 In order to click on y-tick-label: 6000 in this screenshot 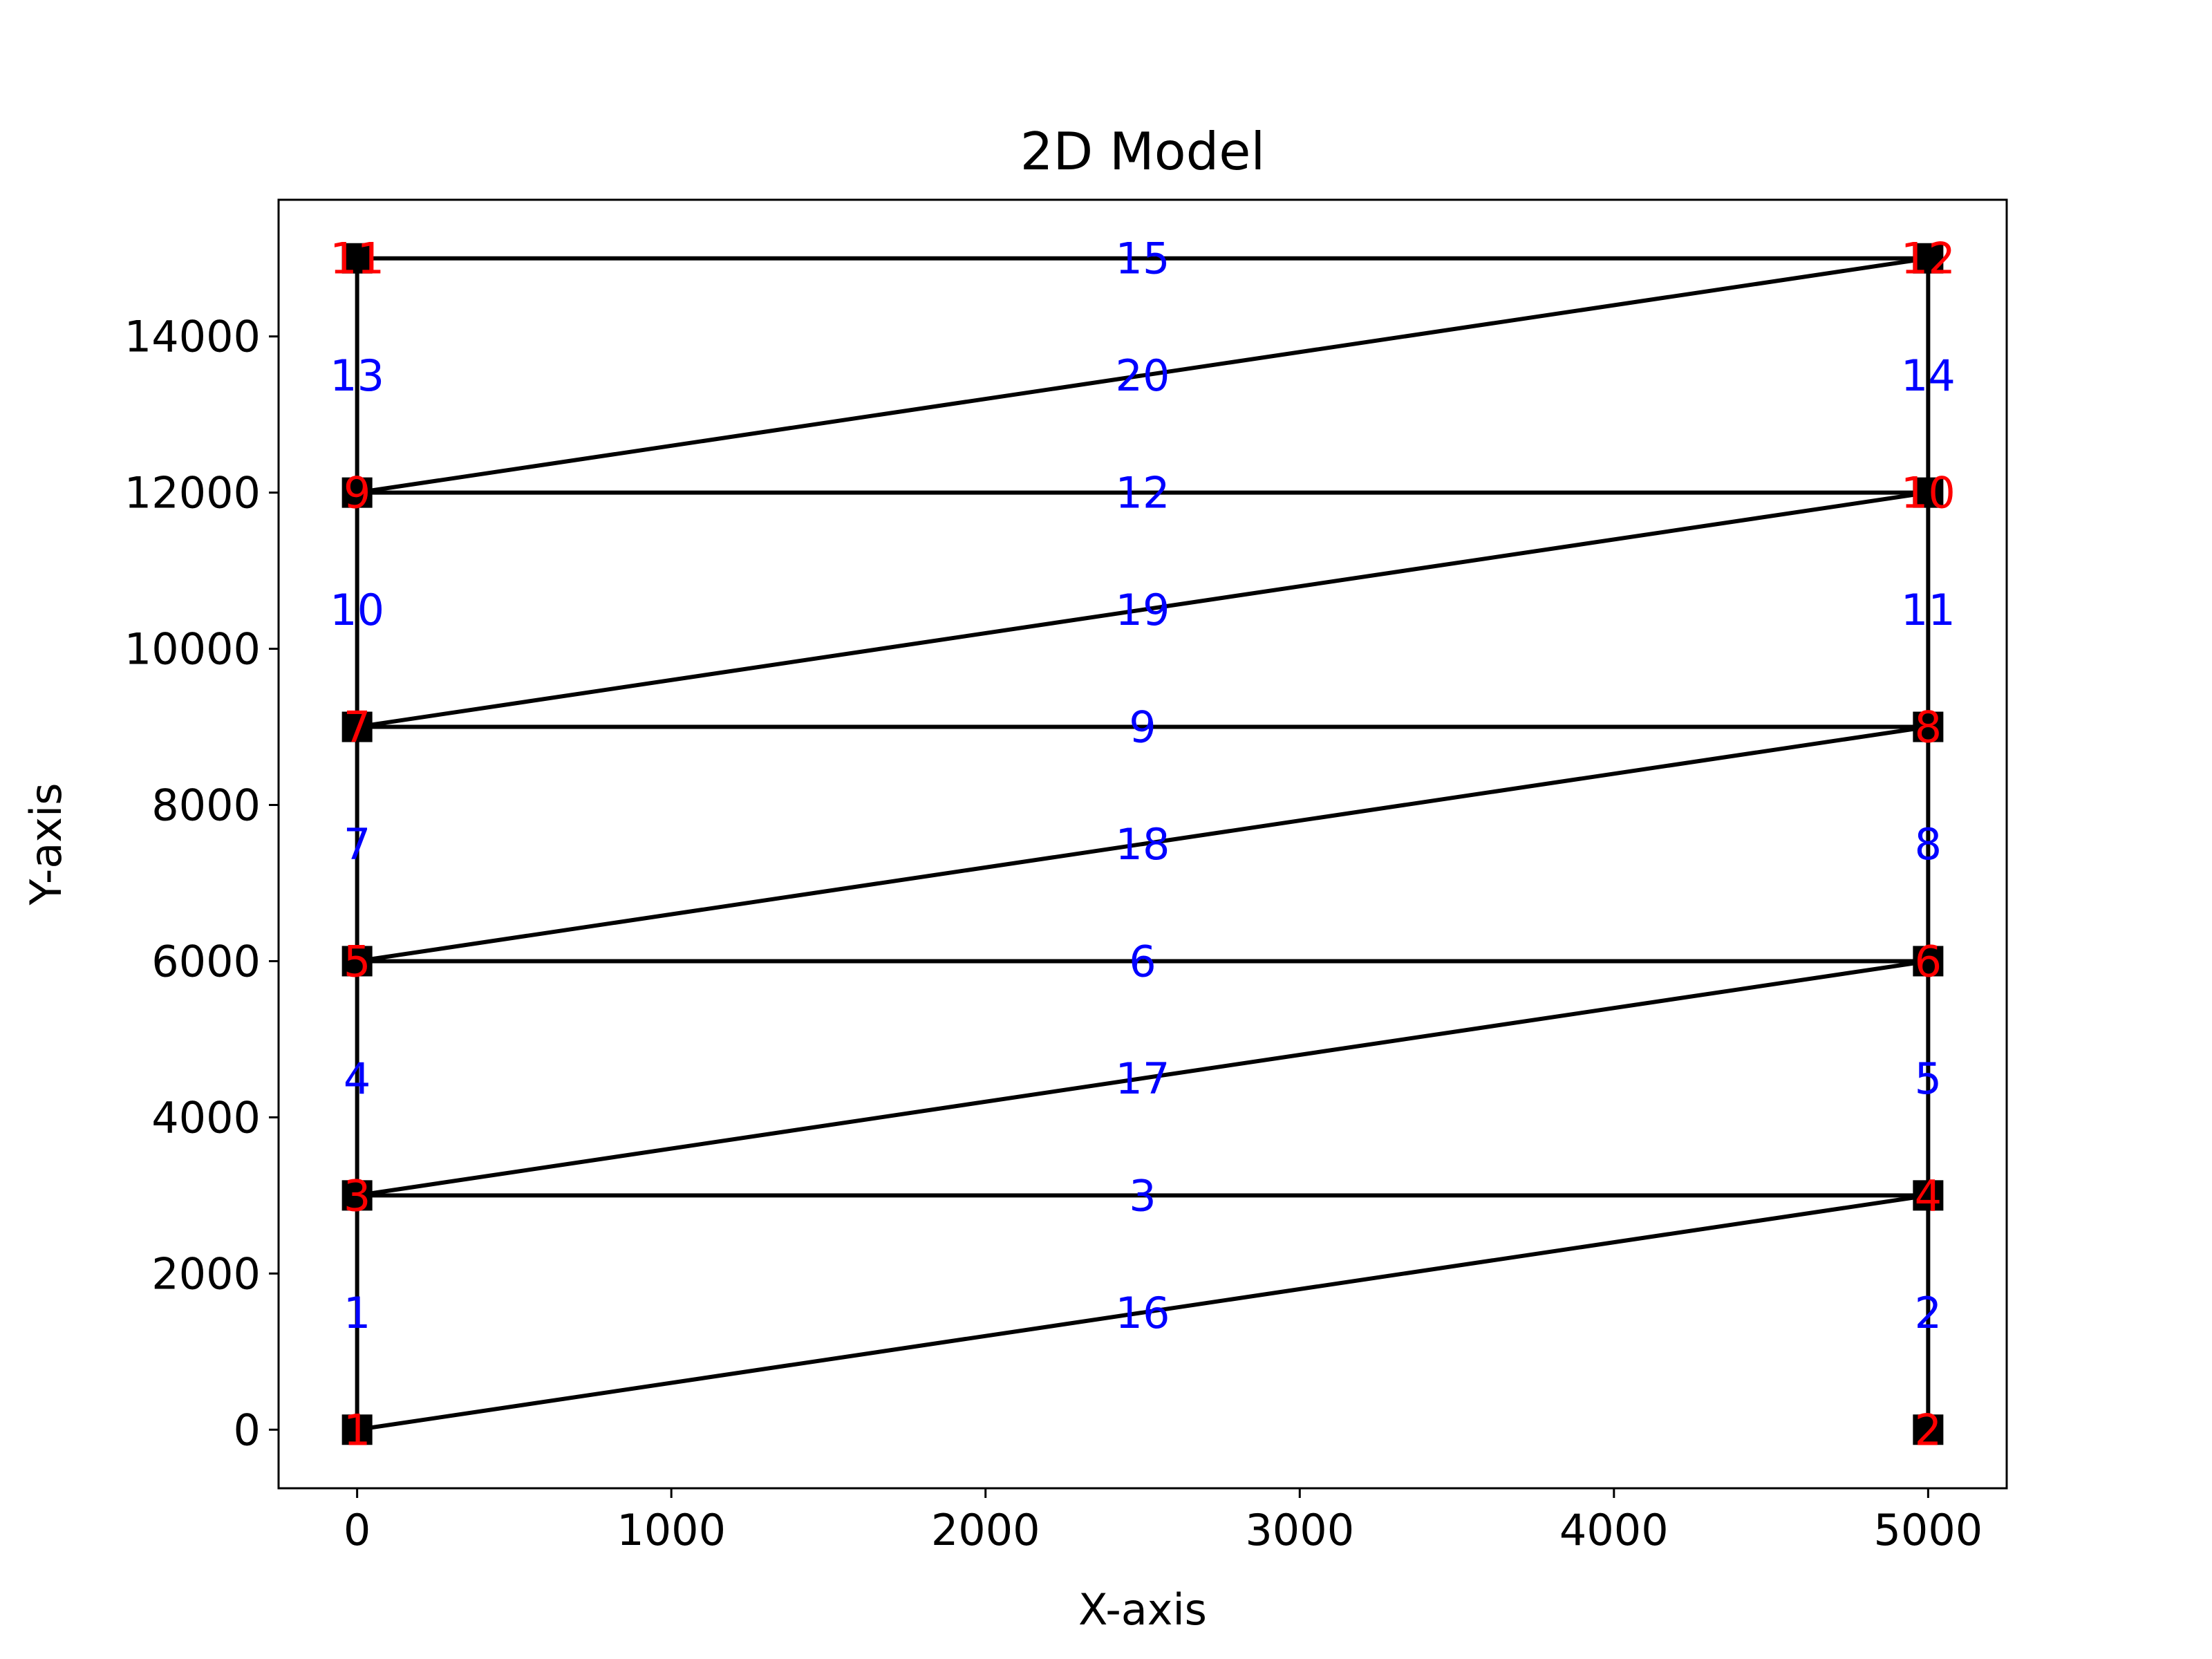, I will do `click(206, 961)`.